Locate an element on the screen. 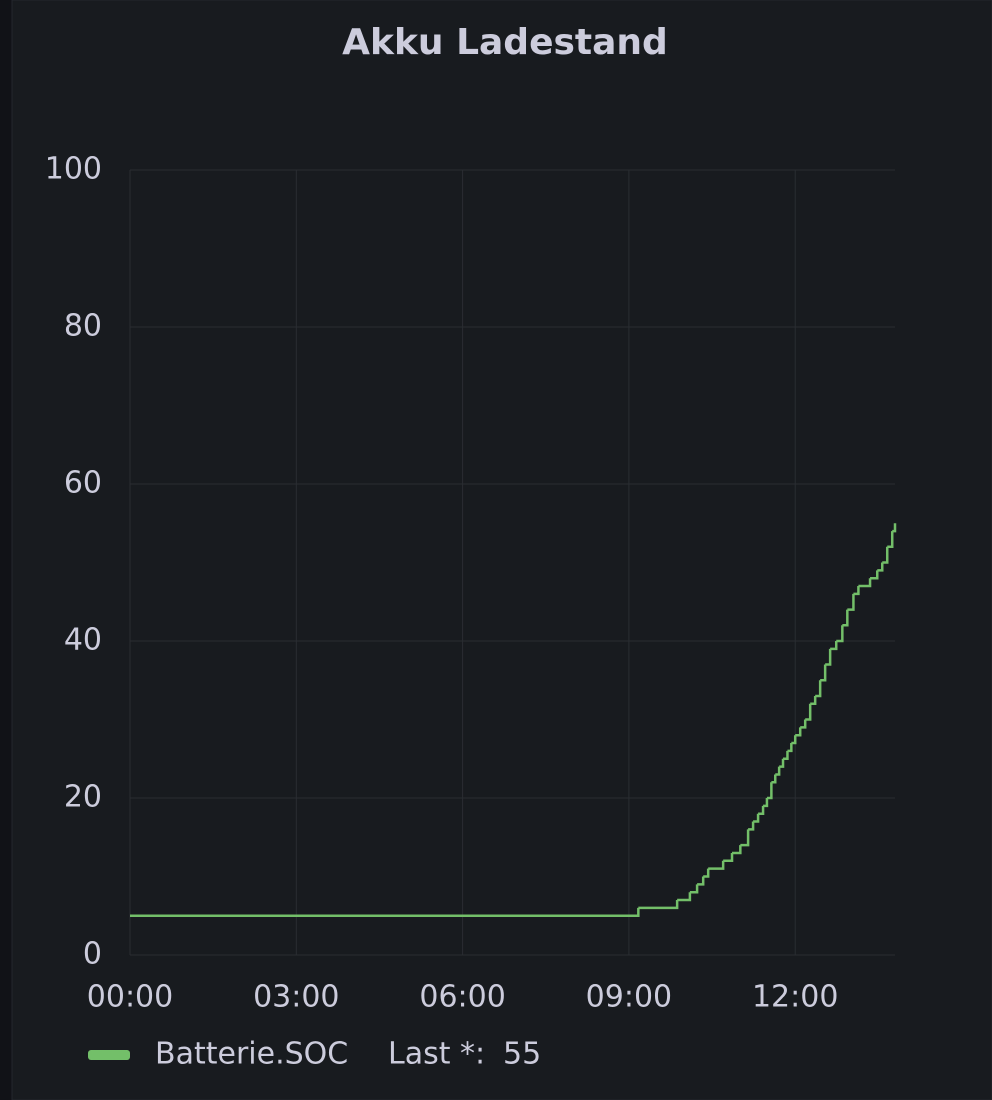  chart-title: Akku Ladestand is located at coordinates (505, 42).